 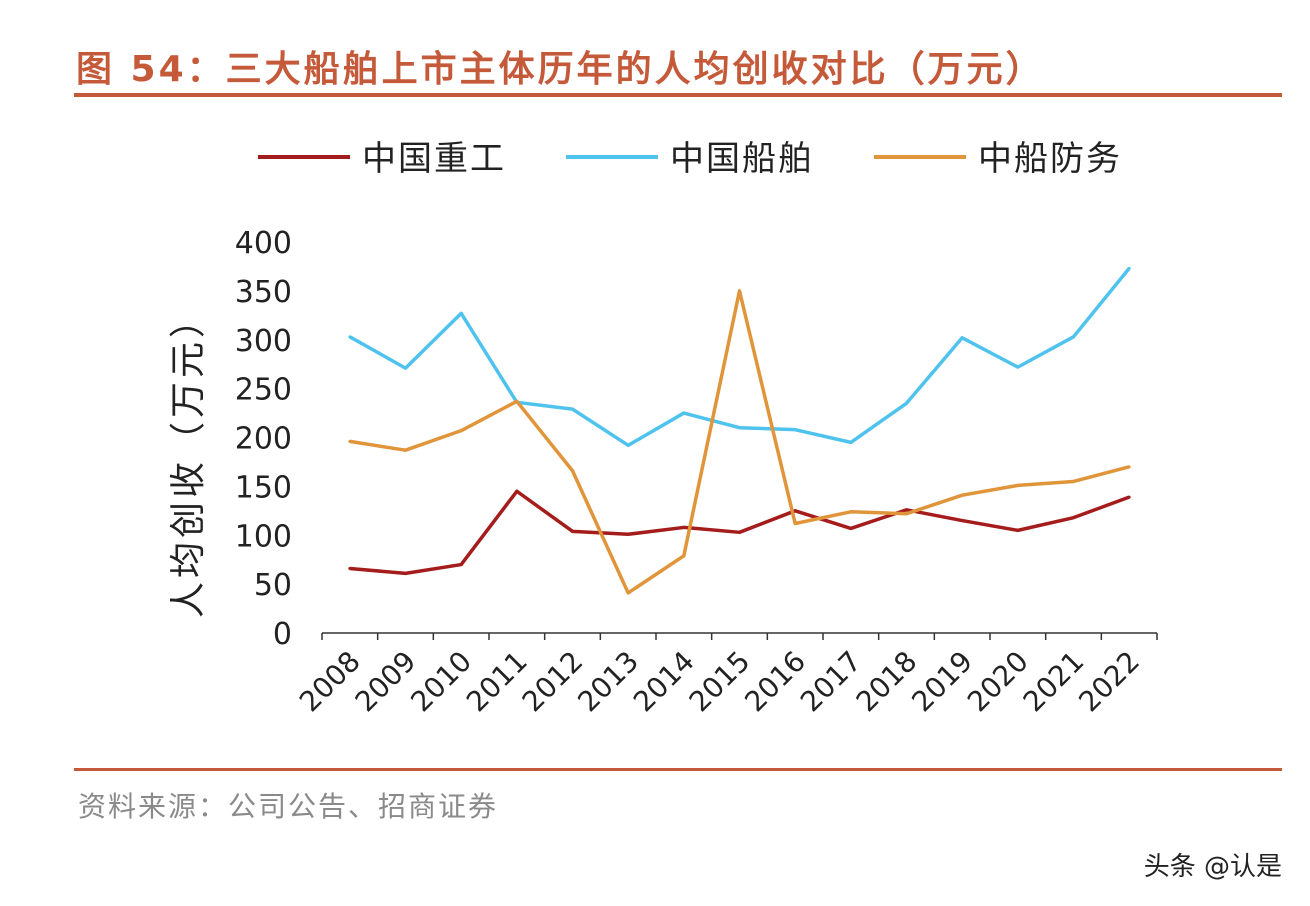 I want to click on x-tick-label: 2016, so click(x=775, y=682).